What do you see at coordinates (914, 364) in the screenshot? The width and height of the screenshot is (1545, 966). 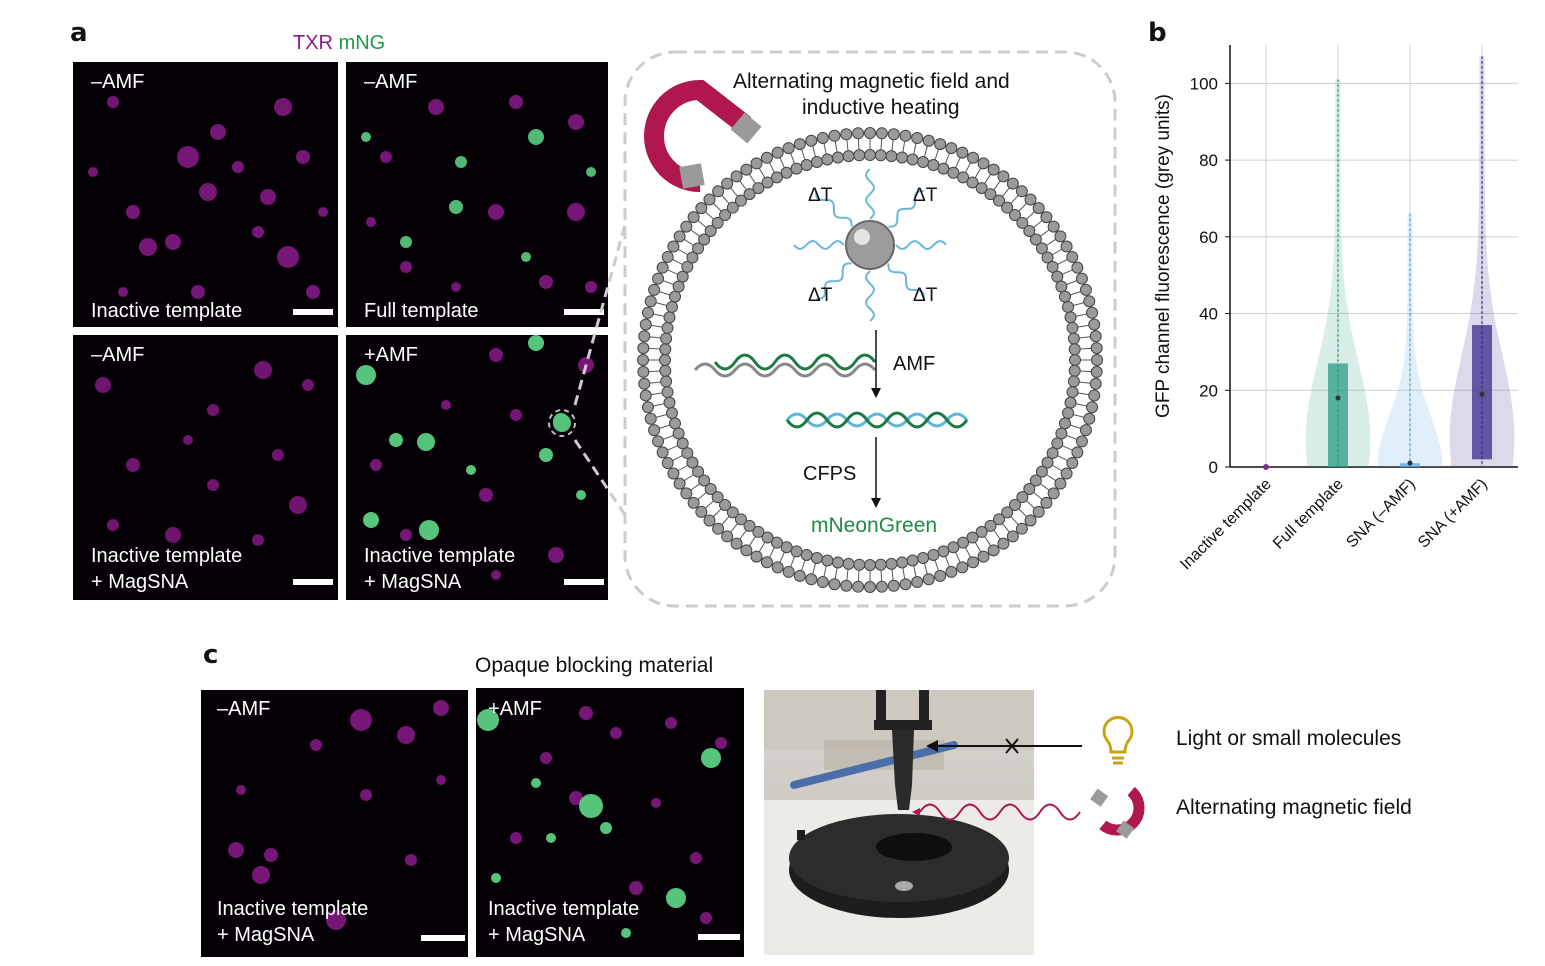 I see `step-amf-label: AMF` at bounding box center [914, 364].